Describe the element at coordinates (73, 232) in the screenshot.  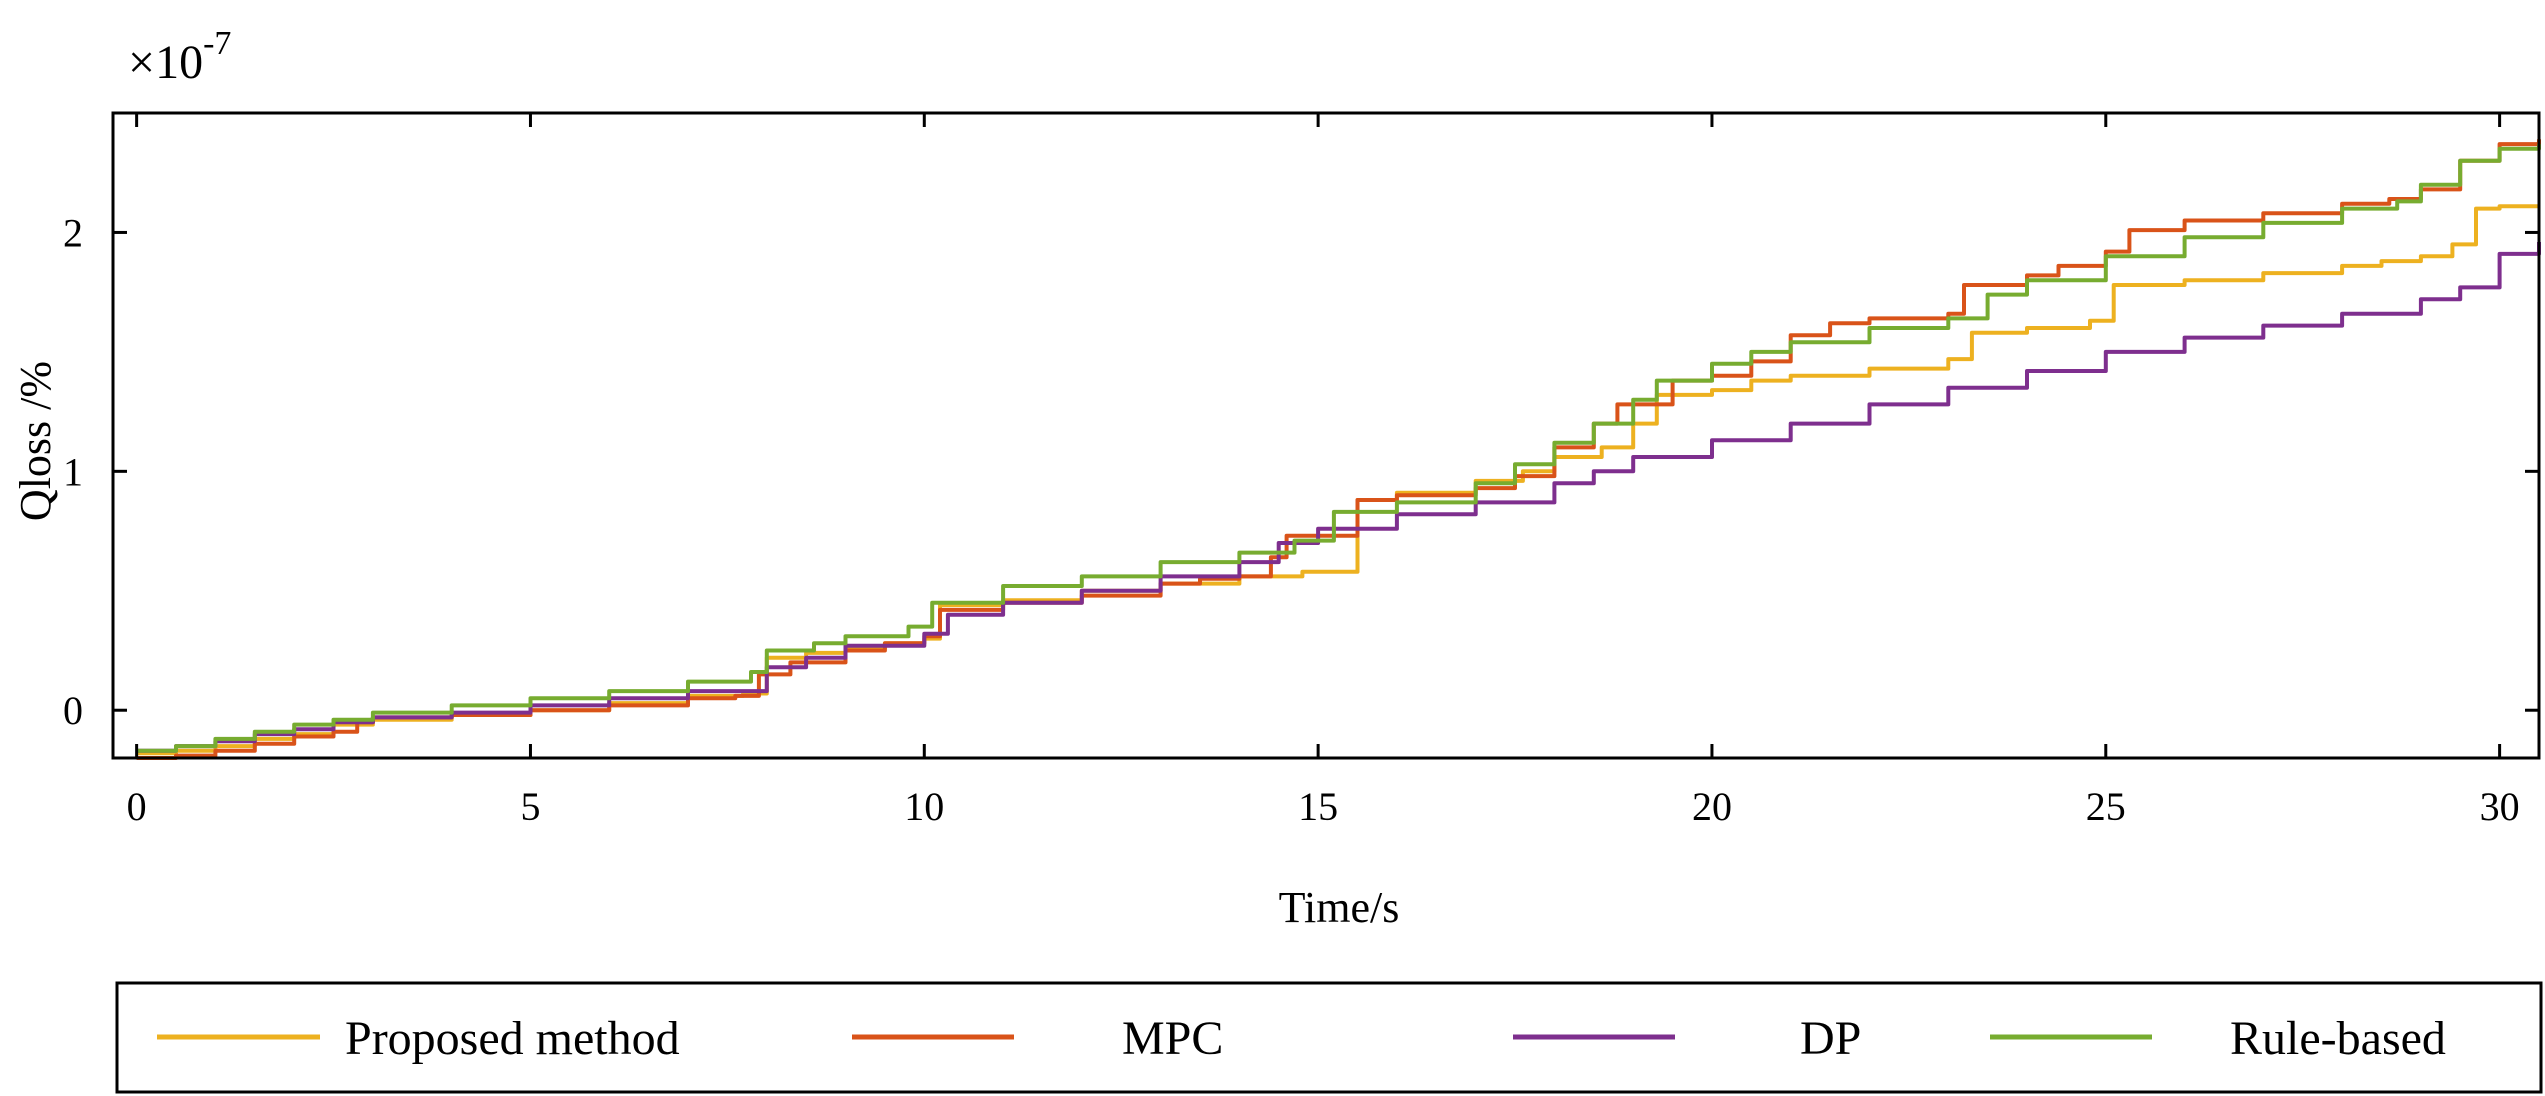
I see `y-tick-label: 2` at that location.